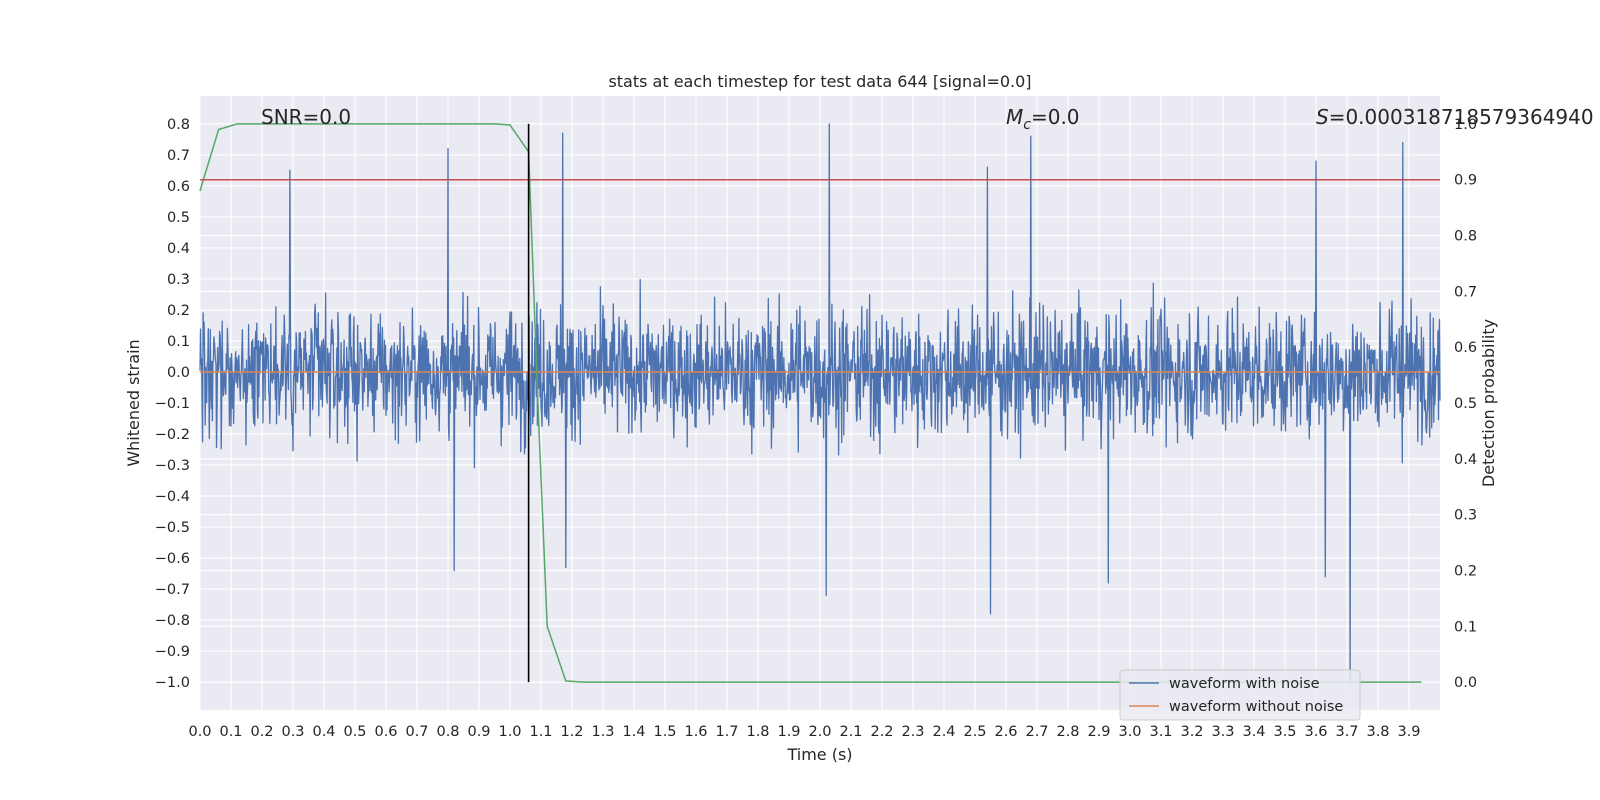  I want to click on s-value: =0.000318718579364940, so click(1461, 117).